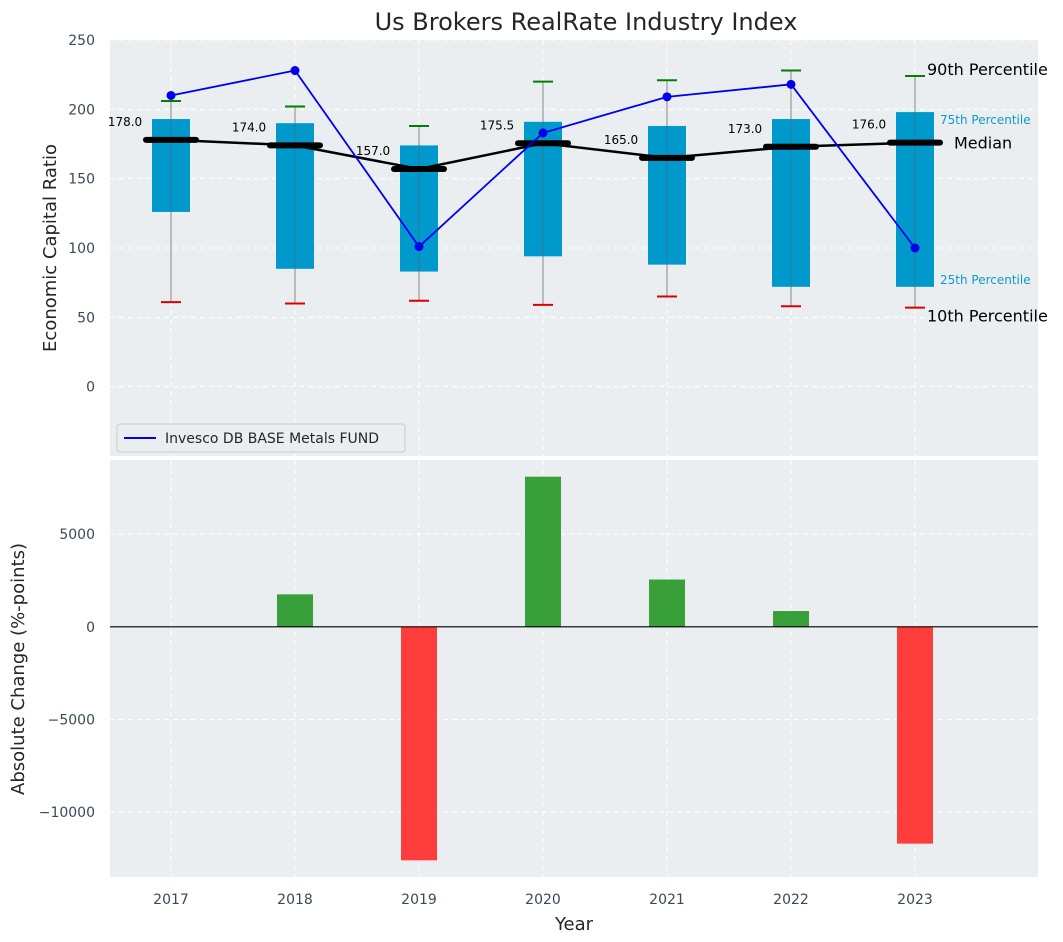 Image resolution: width=1063 pixels, height=942 pixels. I want to click on median-value-label: 174.0, so click(249, 127).